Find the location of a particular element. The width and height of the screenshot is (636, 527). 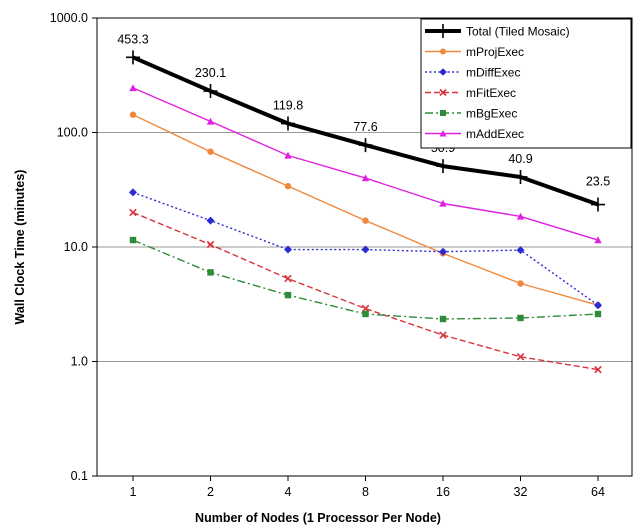

legend-item-mprojexec: mProjExec is located at coordinates (474, 52).